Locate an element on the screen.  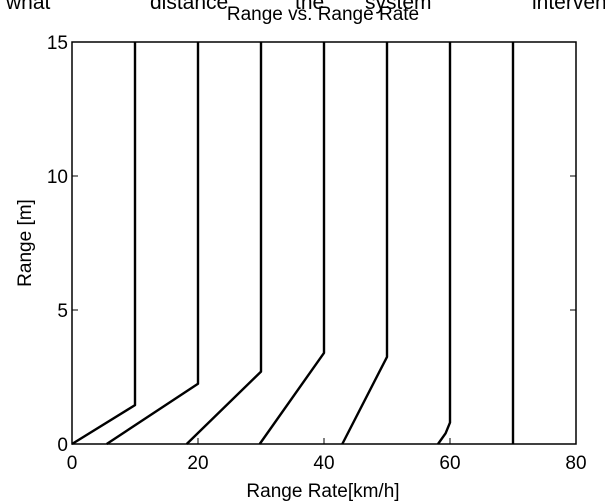
chart-title: Range vs. Range Rate is located at coordinates (323, 14).